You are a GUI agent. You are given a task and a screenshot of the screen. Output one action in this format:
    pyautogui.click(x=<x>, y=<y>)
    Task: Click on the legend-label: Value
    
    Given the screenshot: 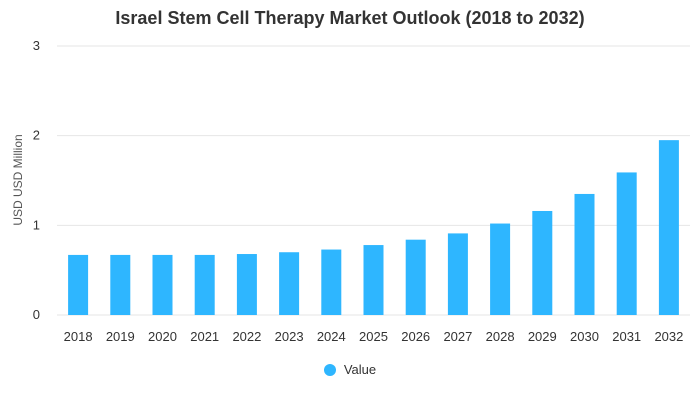 What is the action you would take?
    pyautogui.click(x=360, y=369)
    